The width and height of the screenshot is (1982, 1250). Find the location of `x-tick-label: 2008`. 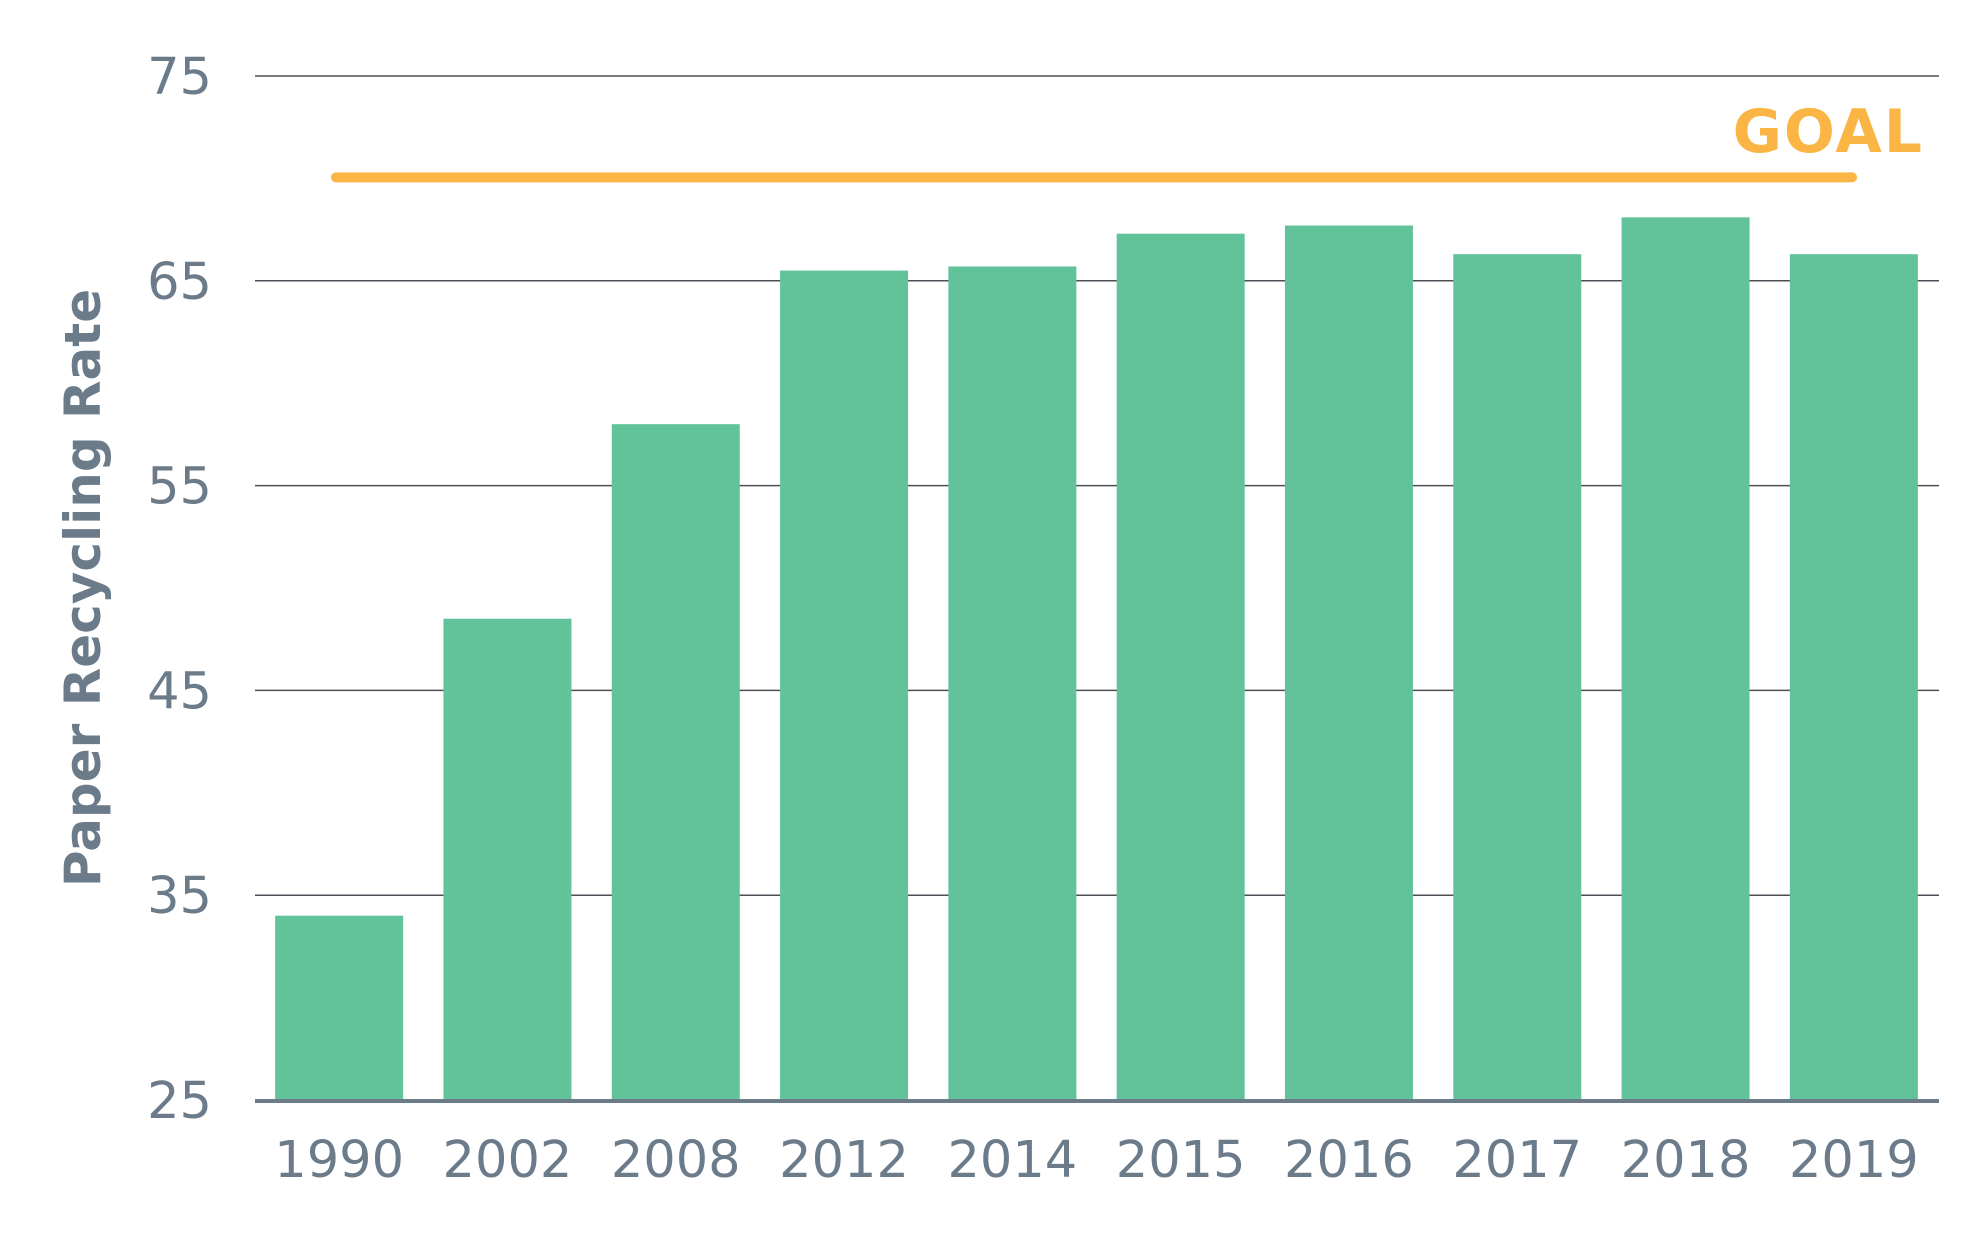

x-tick-label: 2008 is located at coordinates (676, 1160).